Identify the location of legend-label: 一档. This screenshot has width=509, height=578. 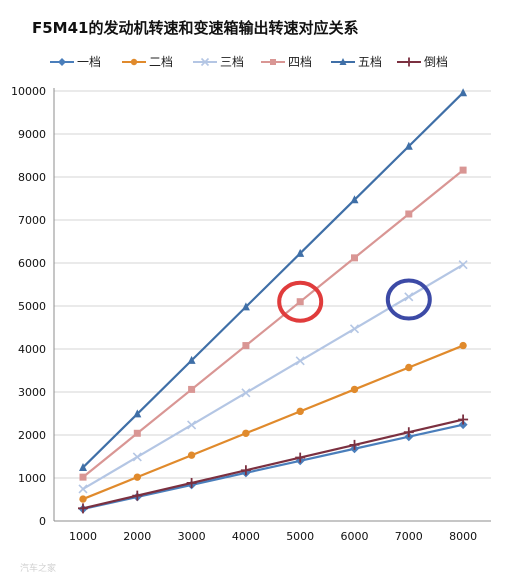
(89, 62).